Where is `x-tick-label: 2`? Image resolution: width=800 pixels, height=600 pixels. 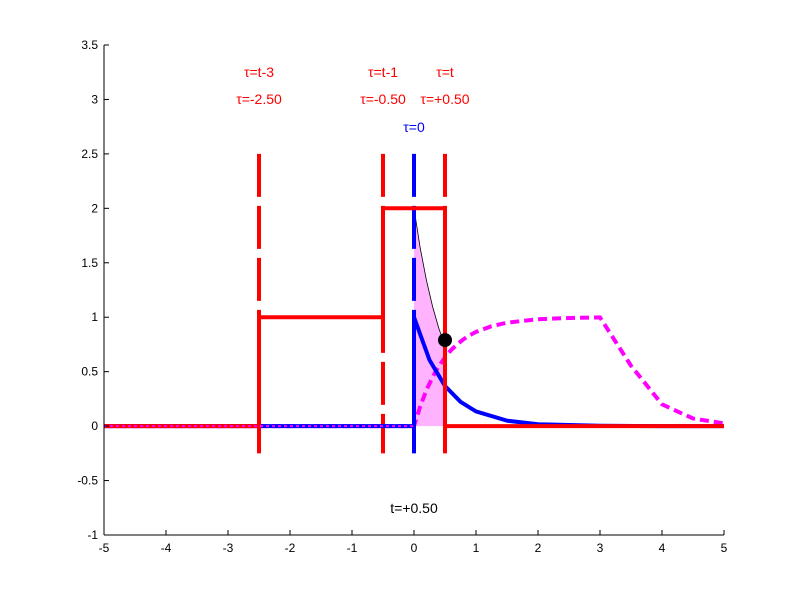 x-tick-label: 2 is located at coordinates (538, 548).